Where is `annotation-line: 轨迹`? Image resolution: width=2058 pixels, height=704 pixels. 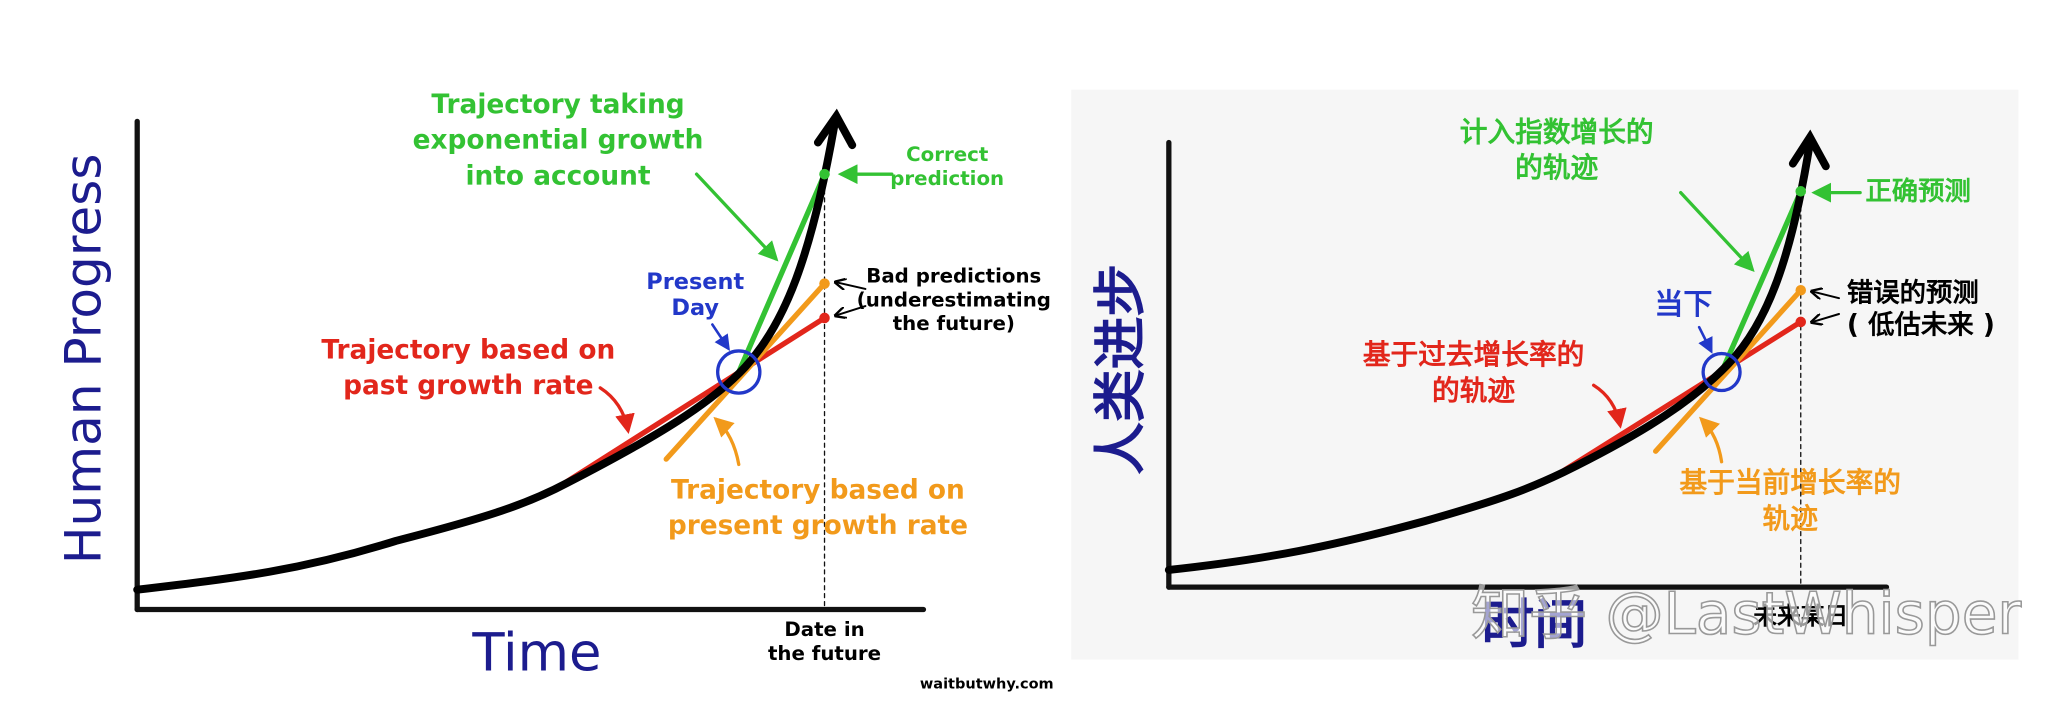
annotation-line: 轨迹 is located at coordinates (1791, 518).